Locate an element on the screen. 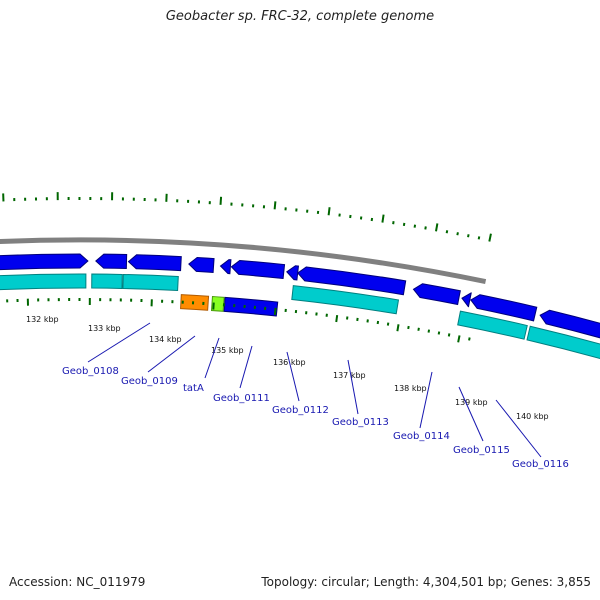 The image size is (600, 600). forward-strand-track is located at coordinates (300, 296).